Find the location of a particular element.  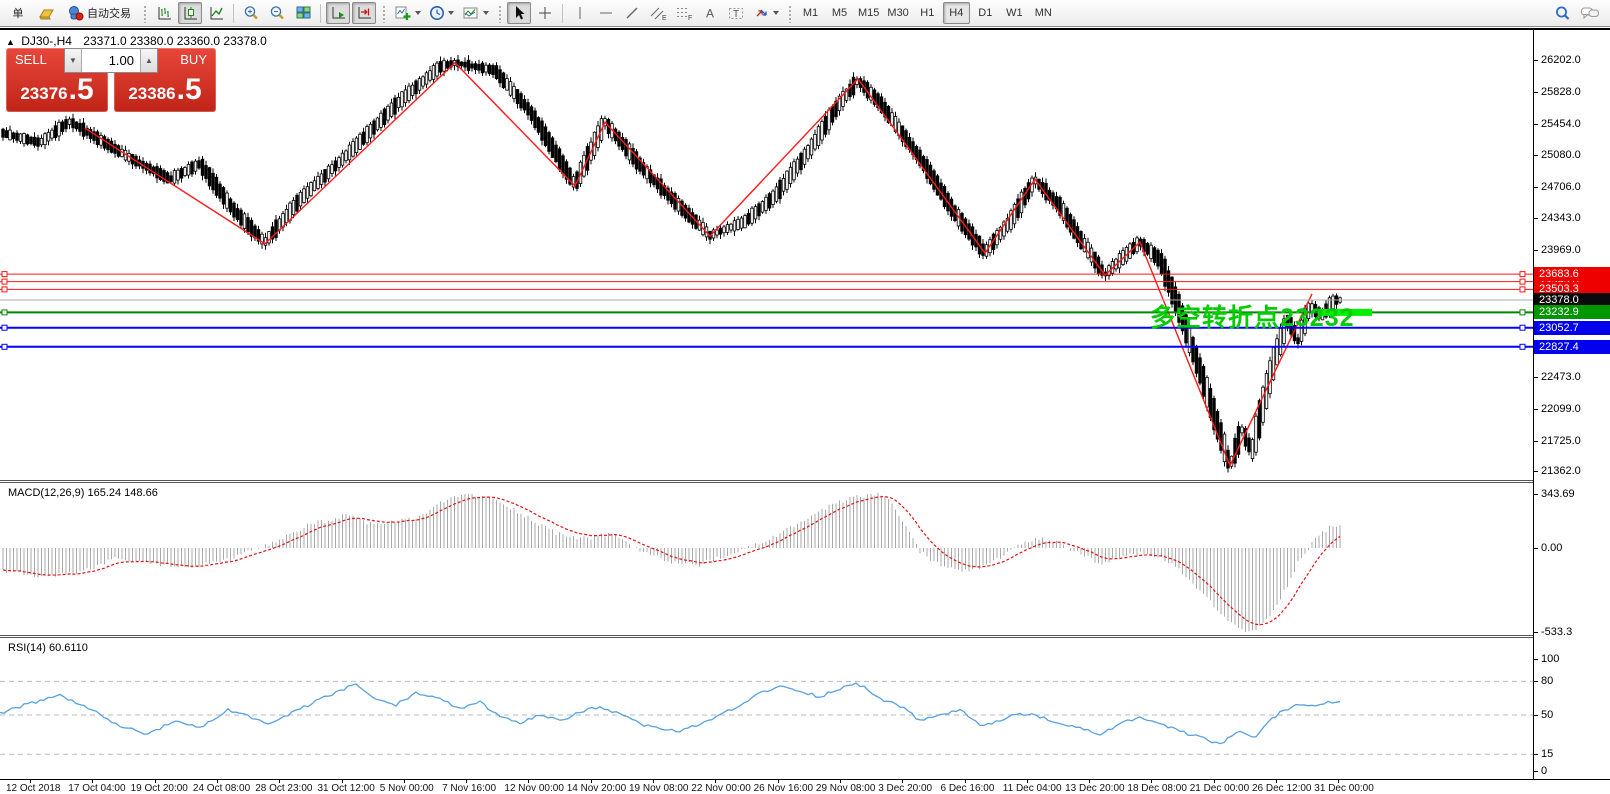

chart-annotation-text: 多空转折点23232 is located at coordinates (1252, 318).